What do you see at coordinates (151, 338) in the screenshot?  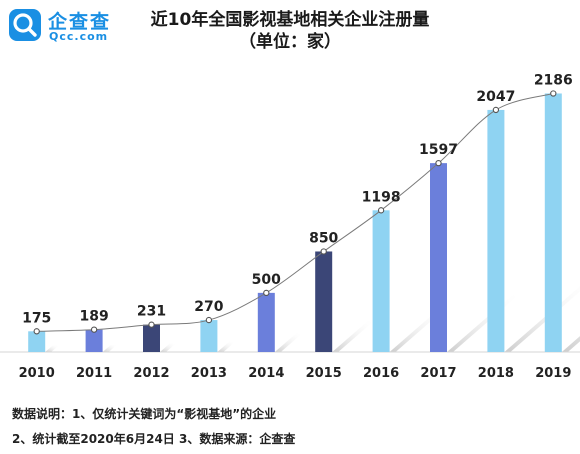 I see `bar-2012` at bounding box center [151, 338].